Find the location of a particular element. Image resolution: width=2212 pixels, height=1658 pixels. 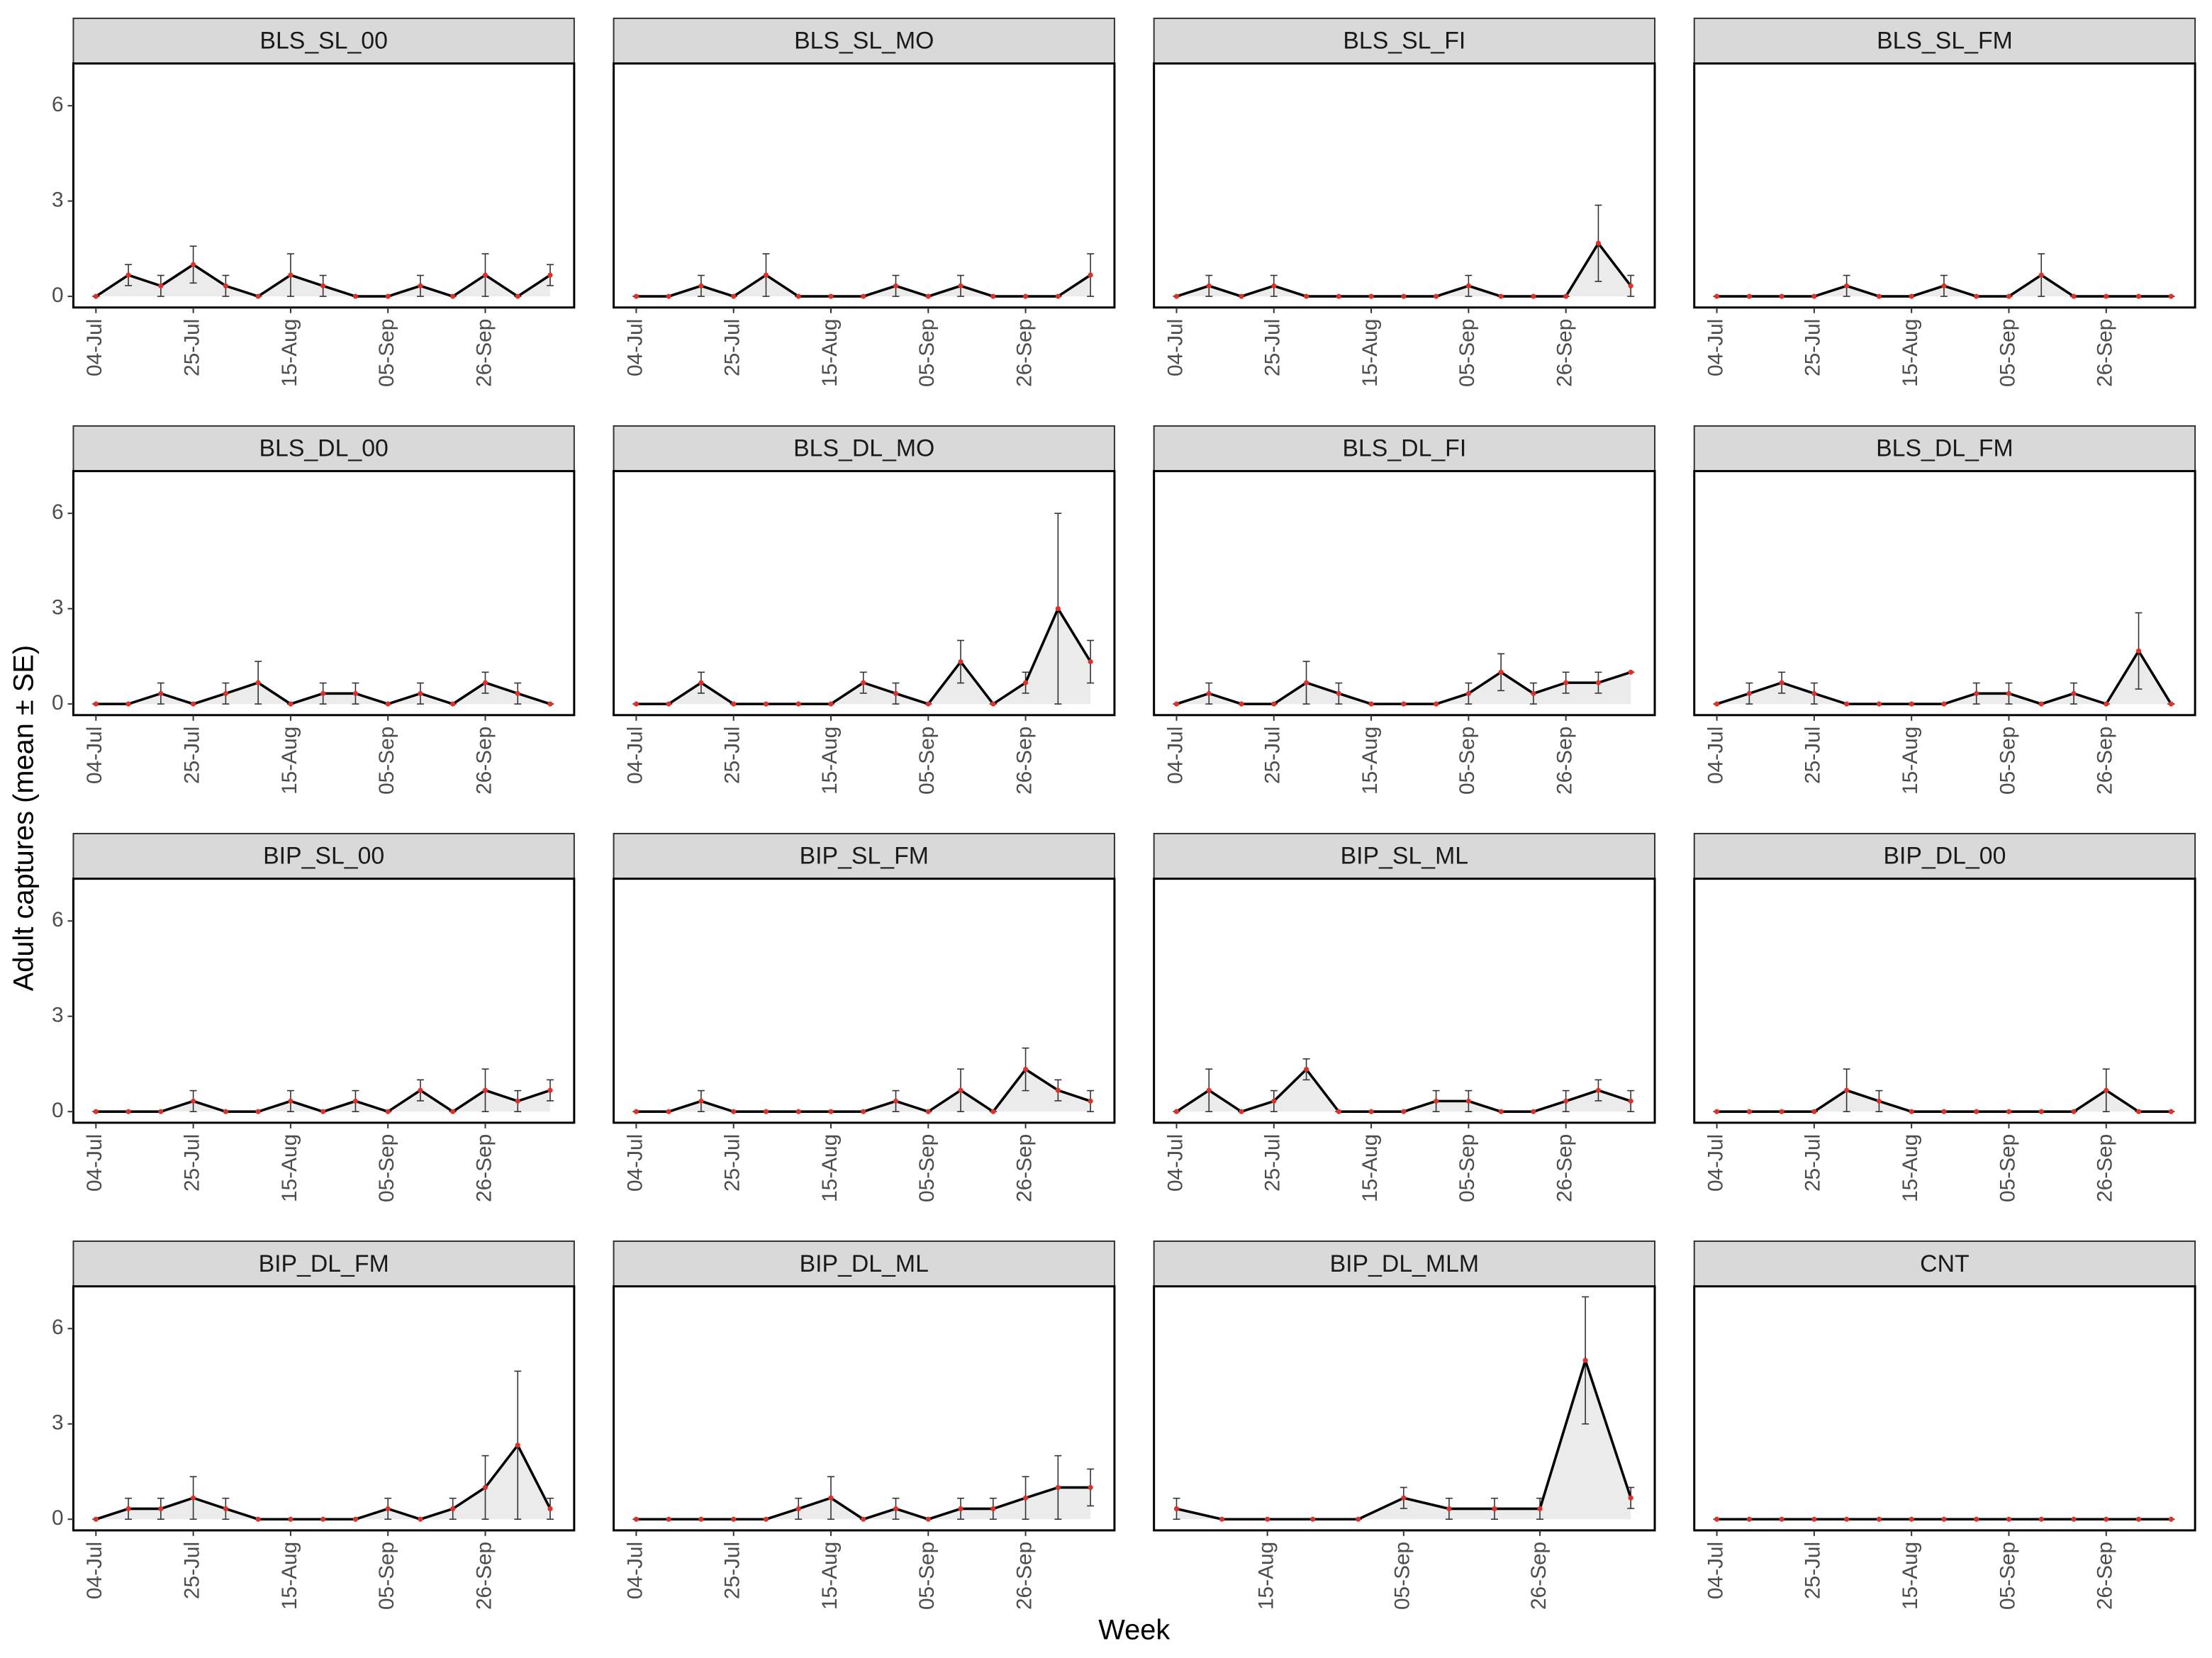

panel-background is located at coordinates (864, 1408).